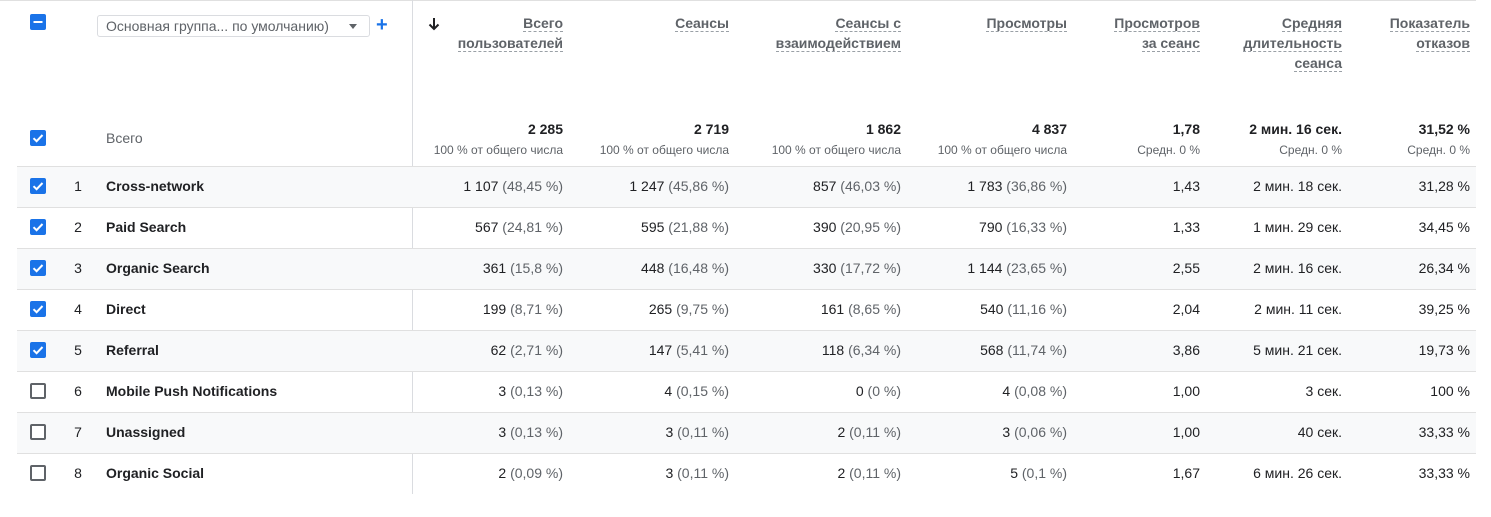 This screenshot has height=517, width=1491. Describe the element at coordinates (832, 309) in the screenshot. I see `metric-value: 161` at that location.